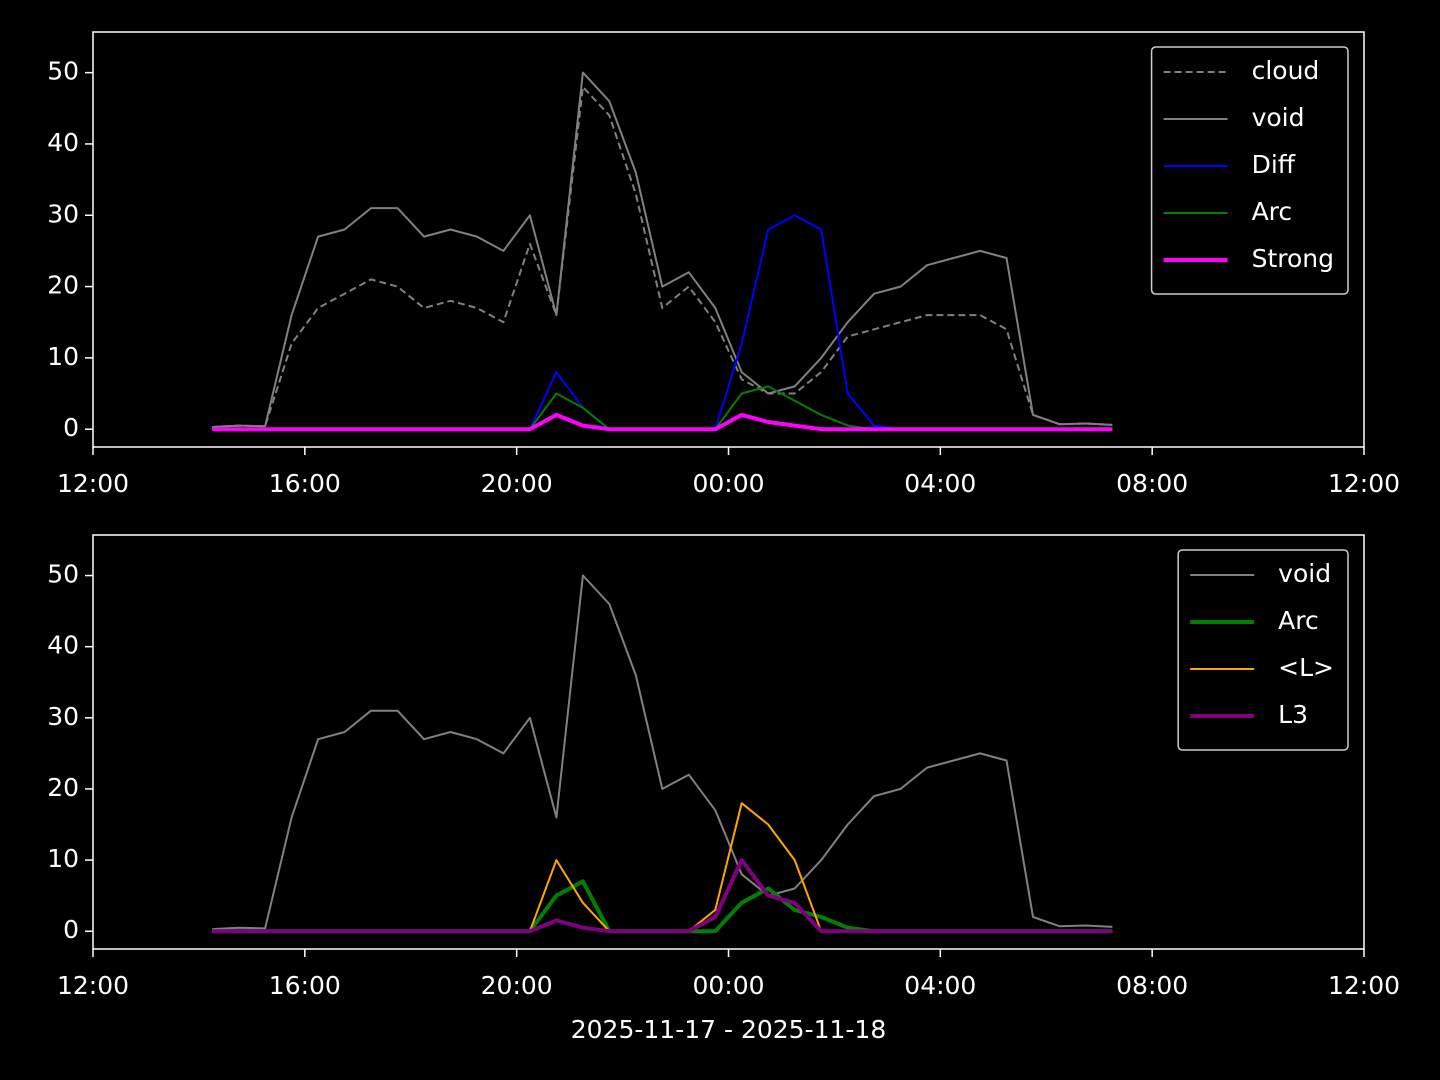 Image resolution: width=1440 pixels, height=1080 pixels. What do you see at coordinates (729, 1029) in the screenshot?
I see `x-axis-label: 2025-11-17 - 2025-11-18` at bounding box center [729, 1029].